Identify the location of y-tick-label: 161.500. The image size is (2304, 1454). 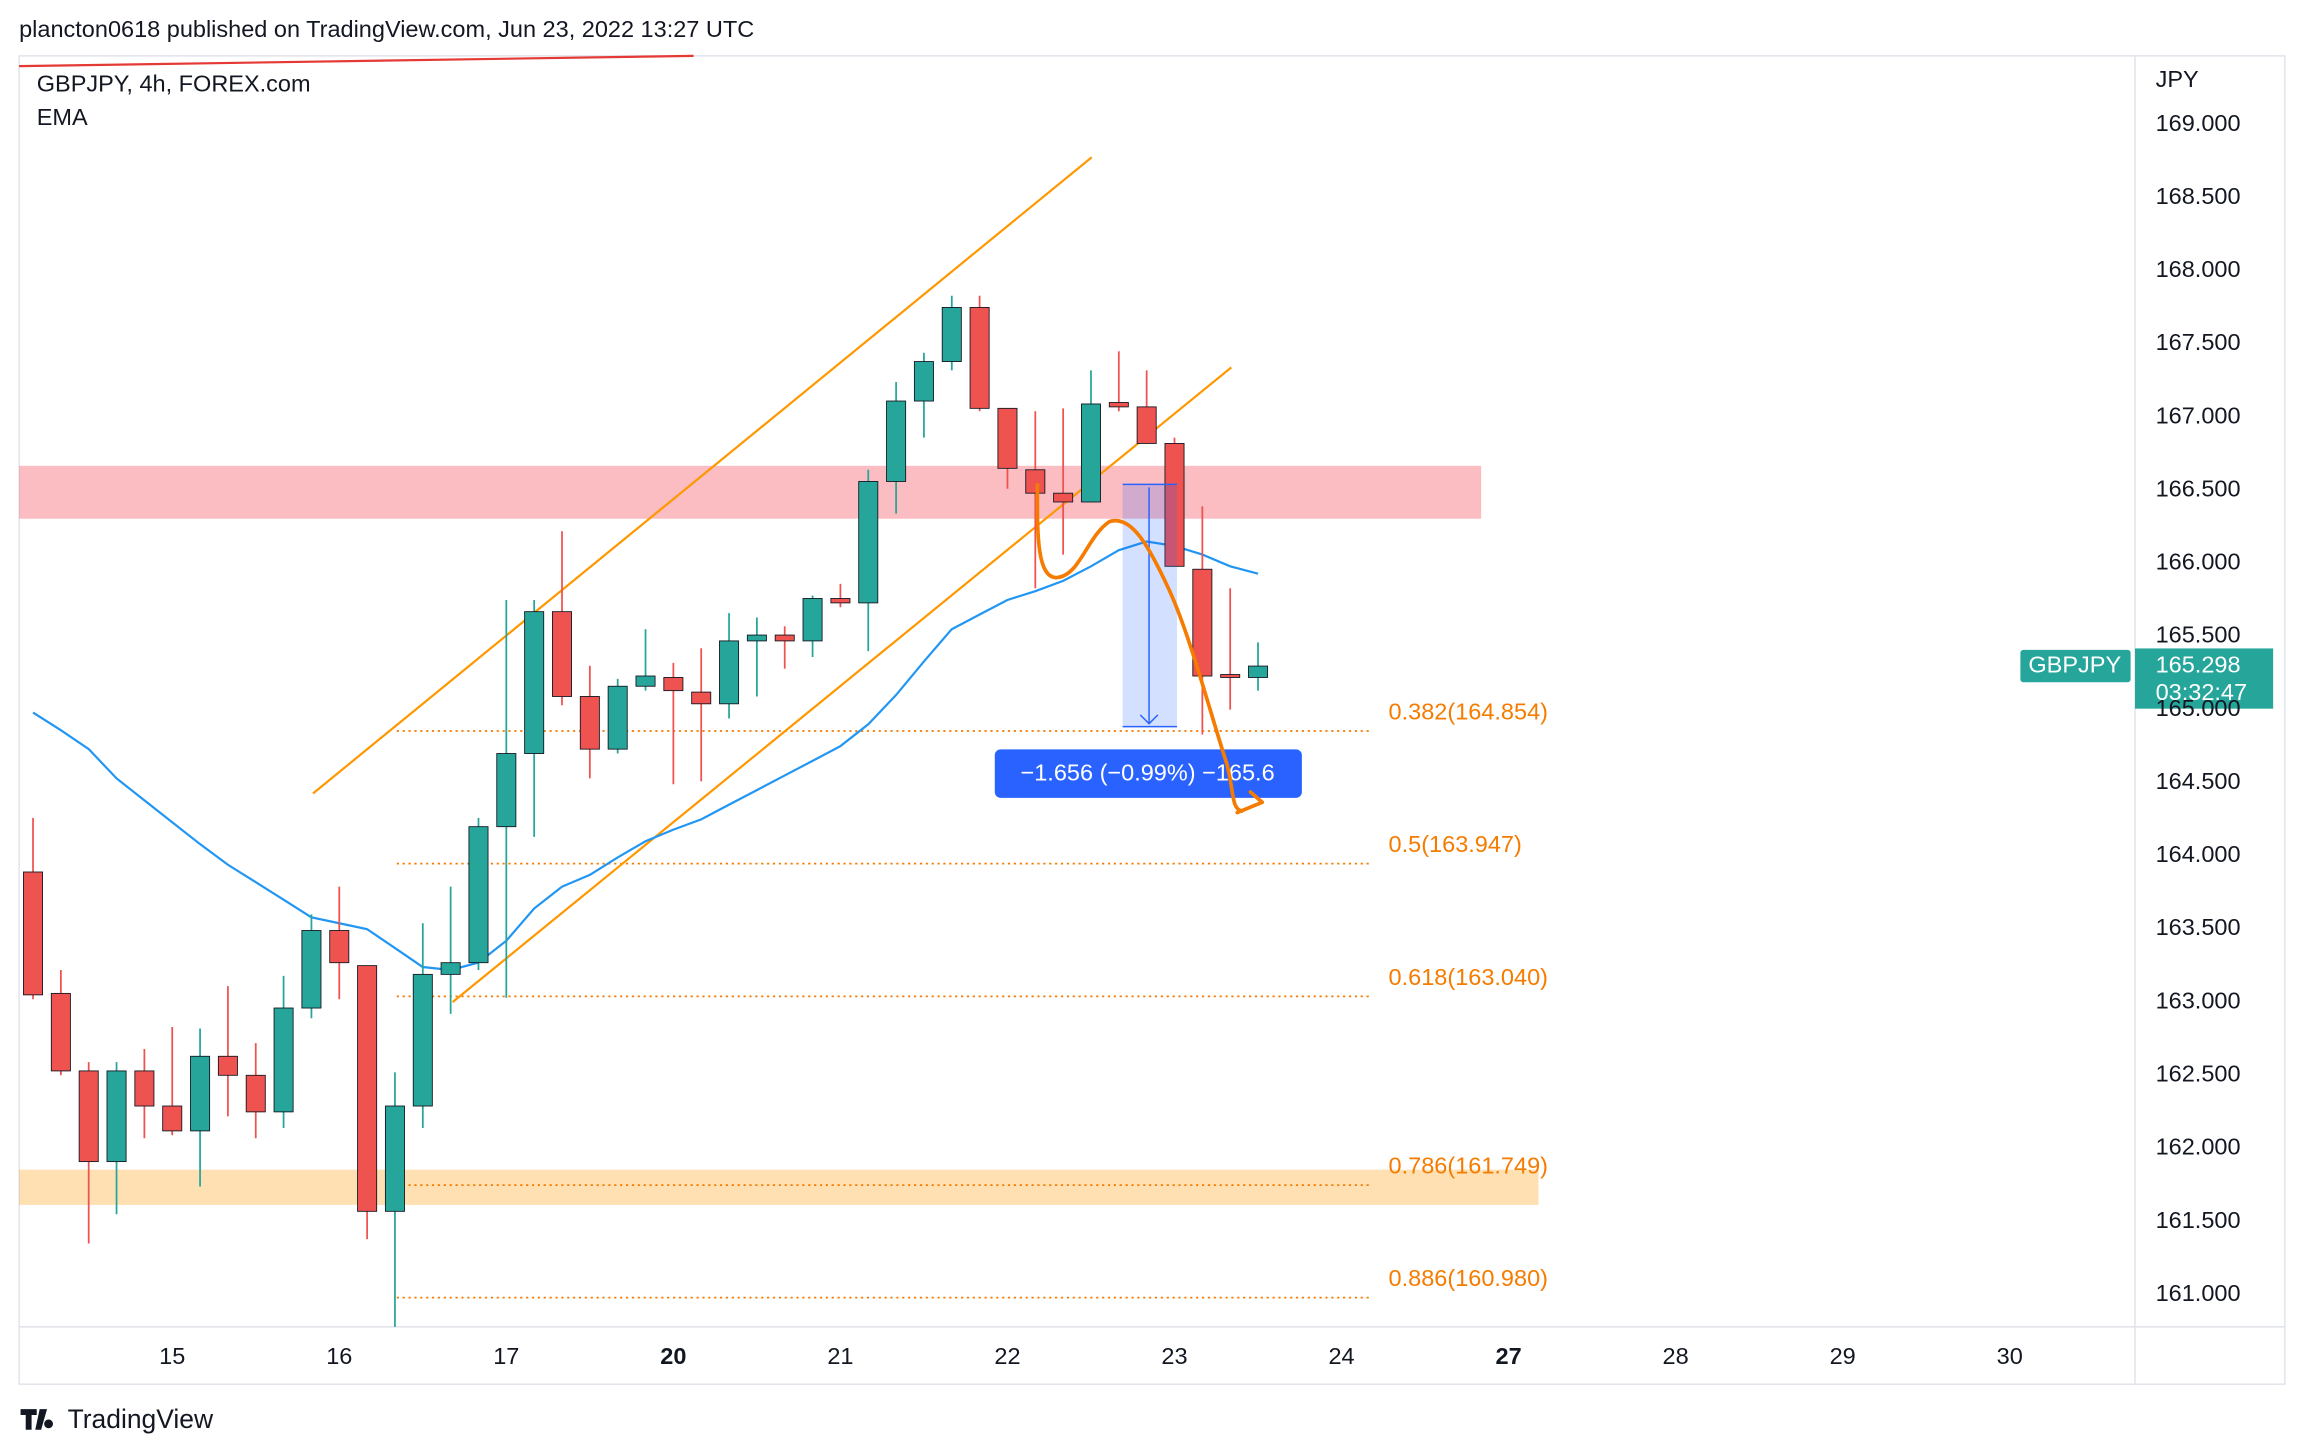
(2198, 1220).